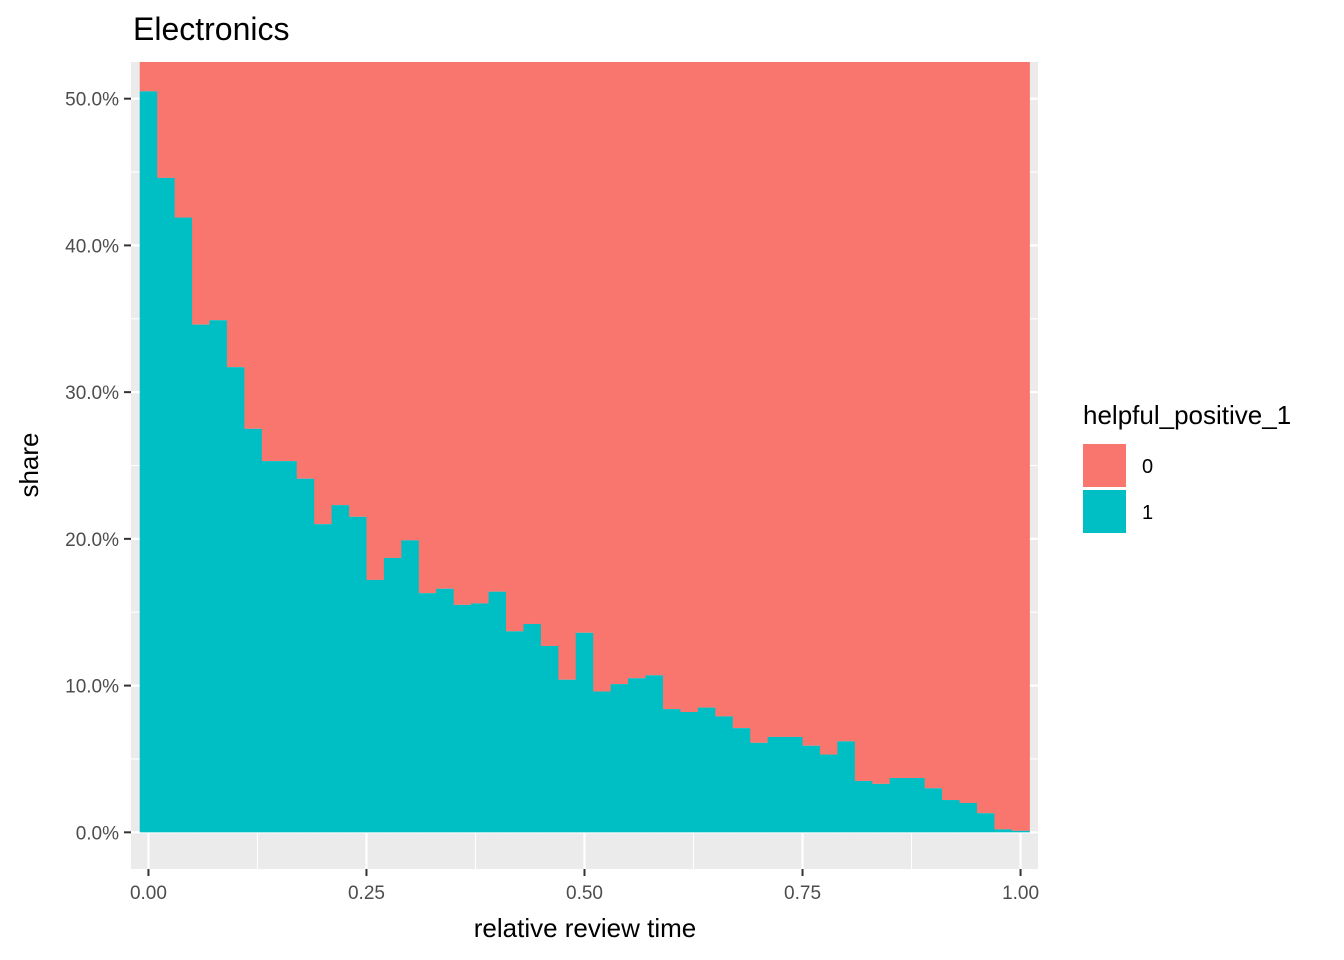  I want to click on y-tick-label: 10.0%, so click(92, 687).